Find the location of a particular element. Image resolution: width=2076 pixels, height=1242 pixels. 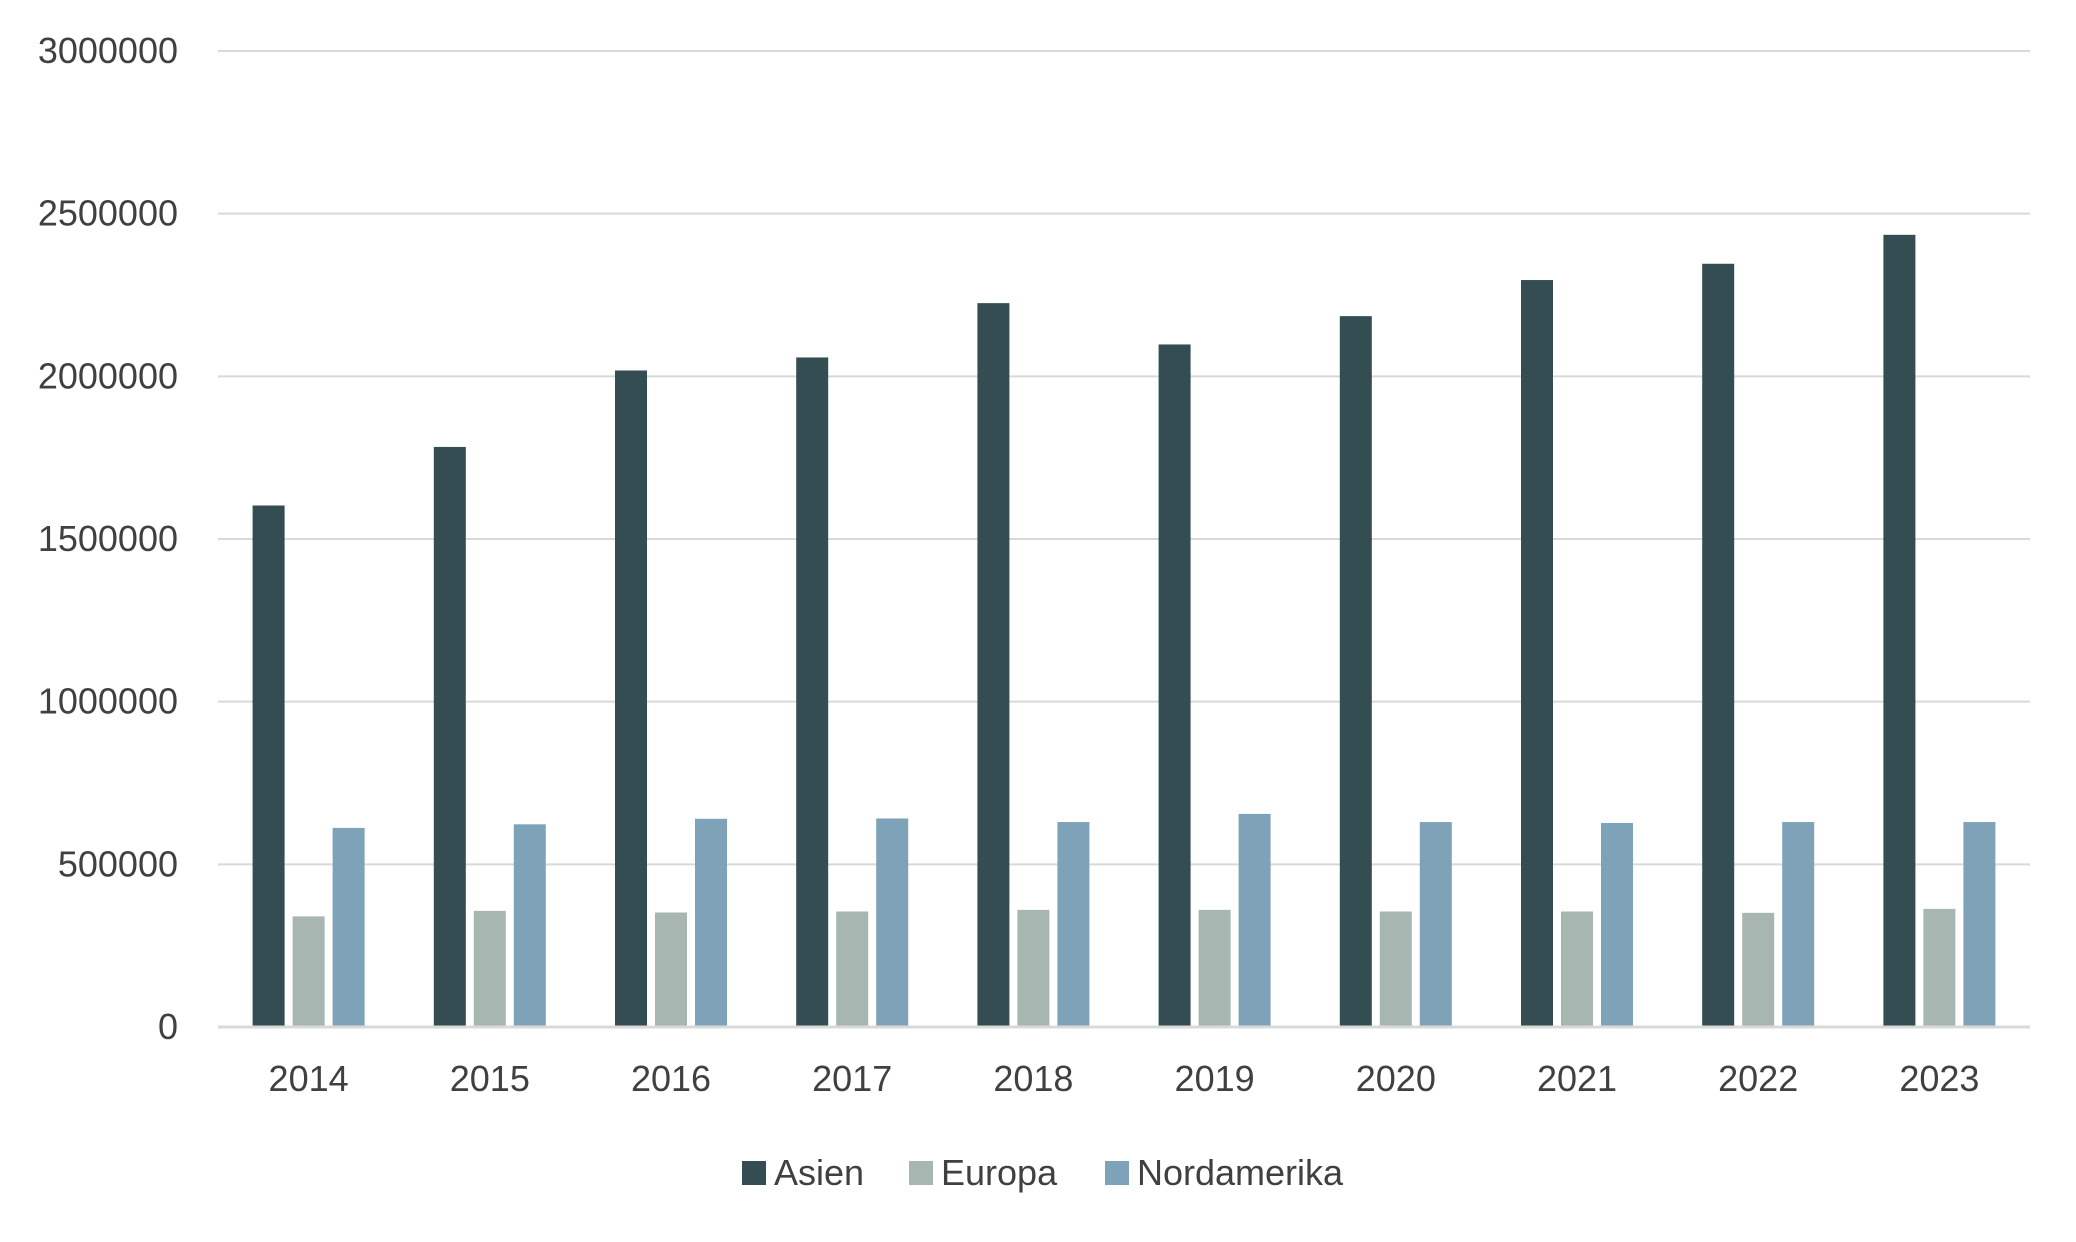

bar-asien-2018 is located at coordinates (993, 665).